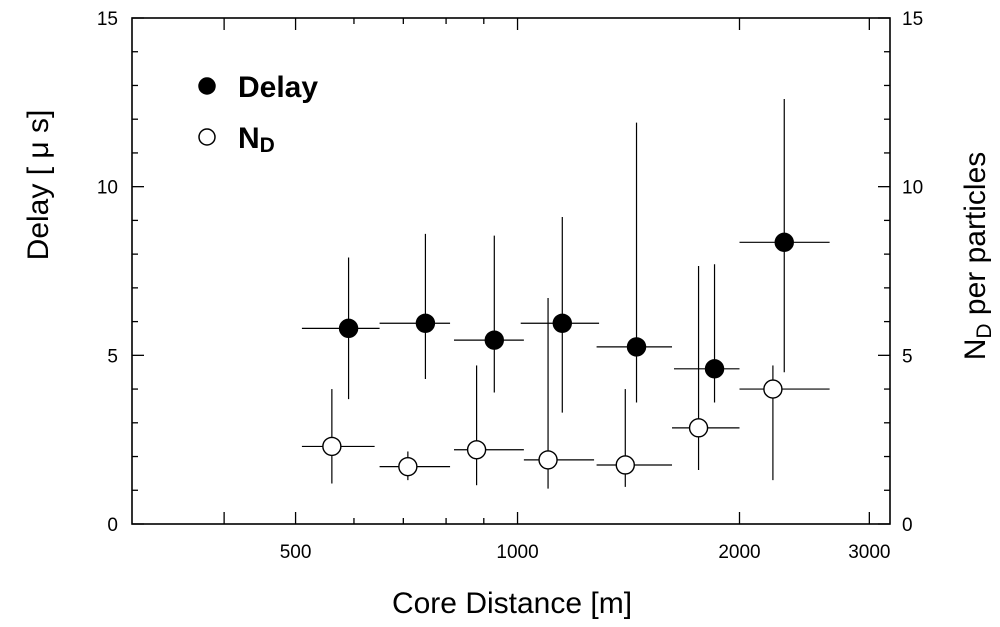 The width and height of the screenshot is (1000, 627). I want to click on y-tick-label-left: 10, so click(107, 188).